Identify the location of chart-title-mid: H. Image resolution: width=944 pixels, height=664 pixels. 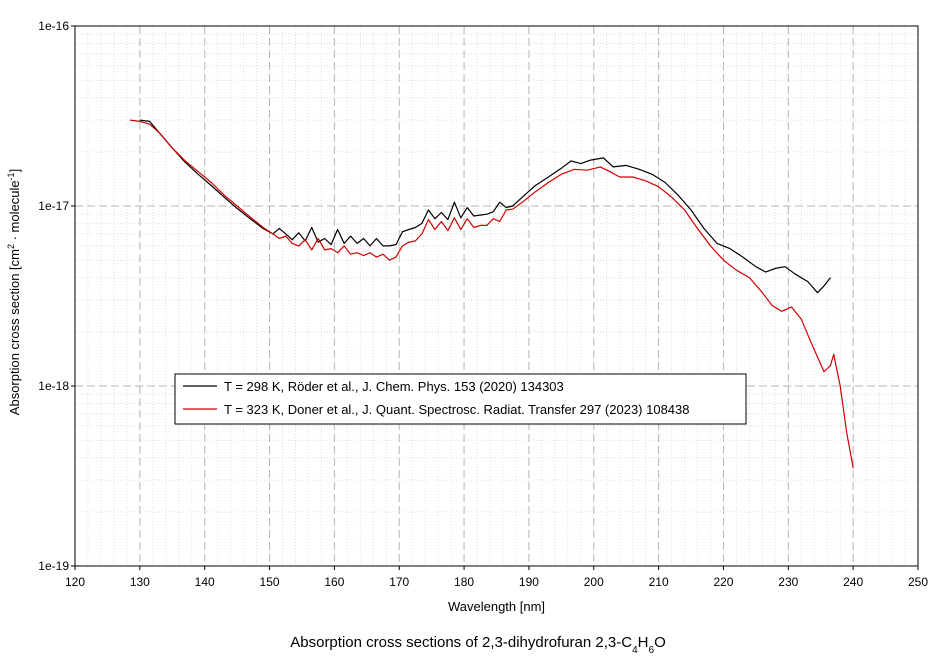
(643, 642).